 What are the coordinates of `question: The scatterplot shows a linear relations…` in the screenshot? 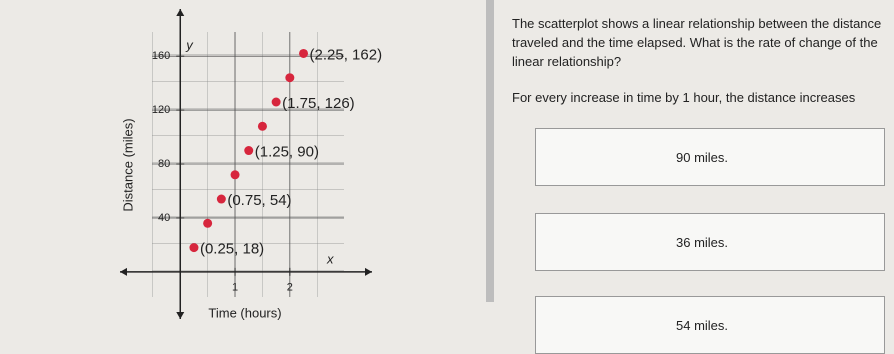 It's located at (697, 42).